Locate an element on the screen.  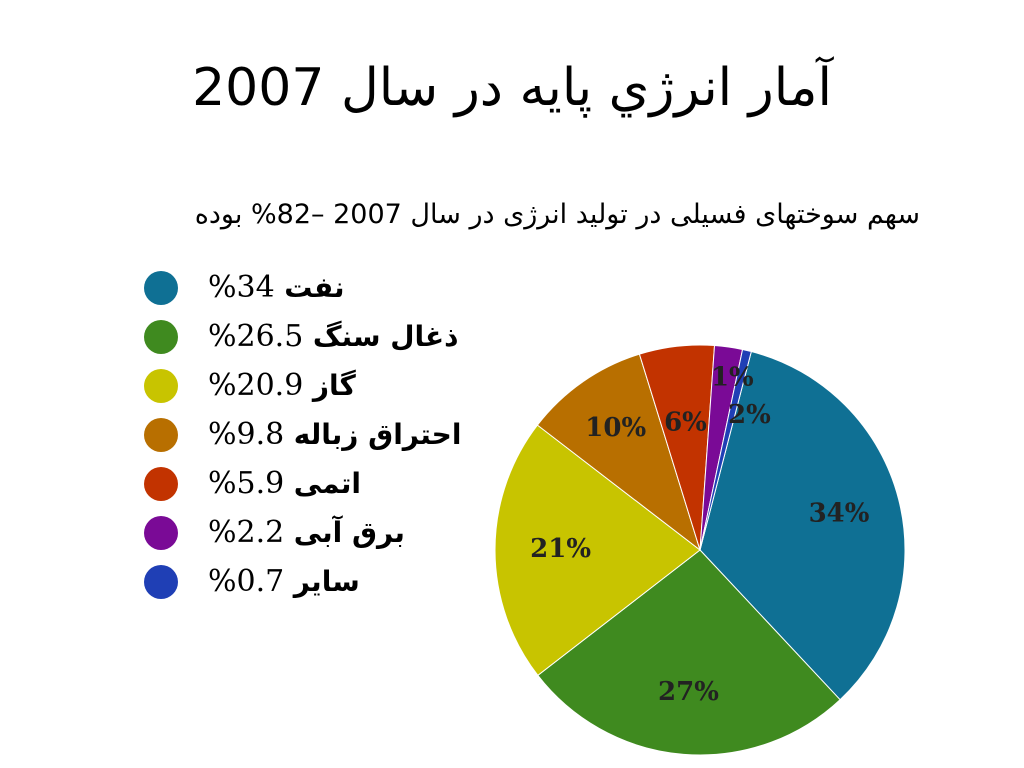
legend-value: %9.8 is located at coordinates (246, 434).